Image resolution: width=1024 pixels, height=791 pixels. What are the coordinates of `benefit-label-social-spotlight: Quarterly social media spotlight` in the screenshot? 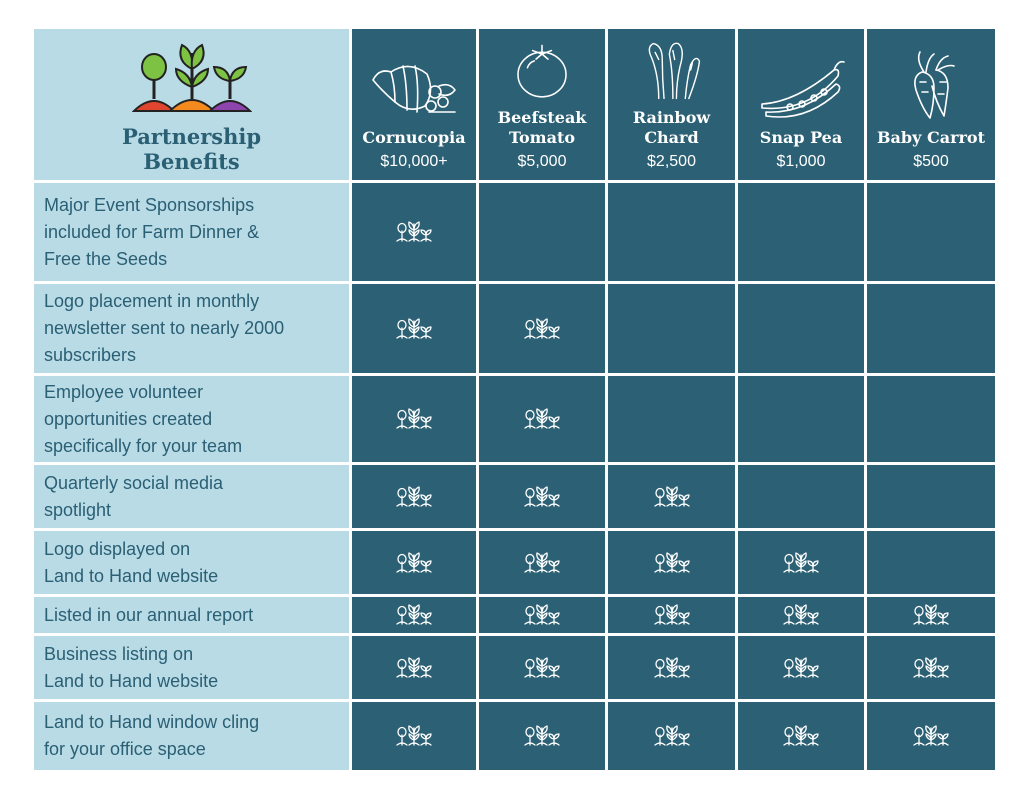 It's located at (191, 496).